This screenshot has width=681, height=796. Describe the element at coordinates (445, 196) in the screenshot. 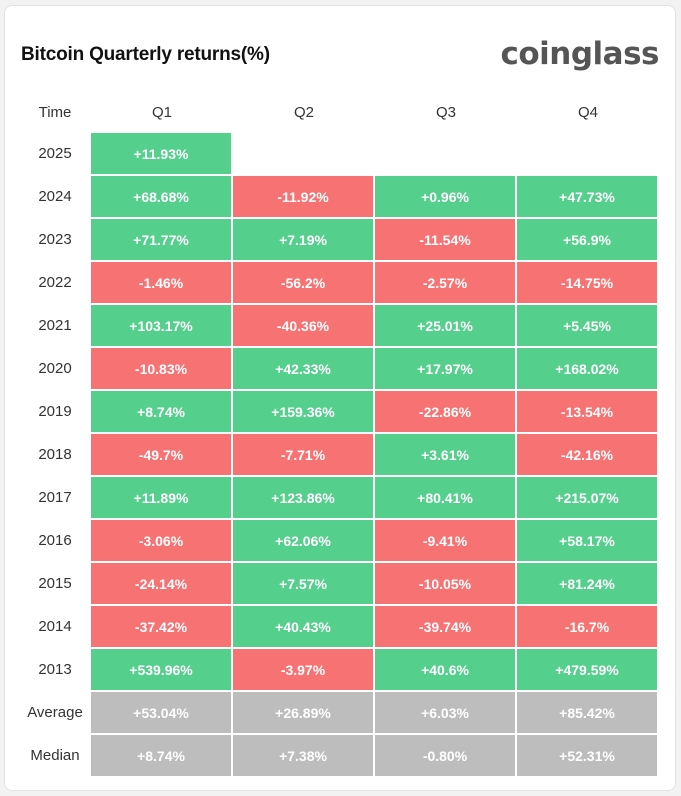

I see `return-cell-2024-q3: +0.96%` at that location.